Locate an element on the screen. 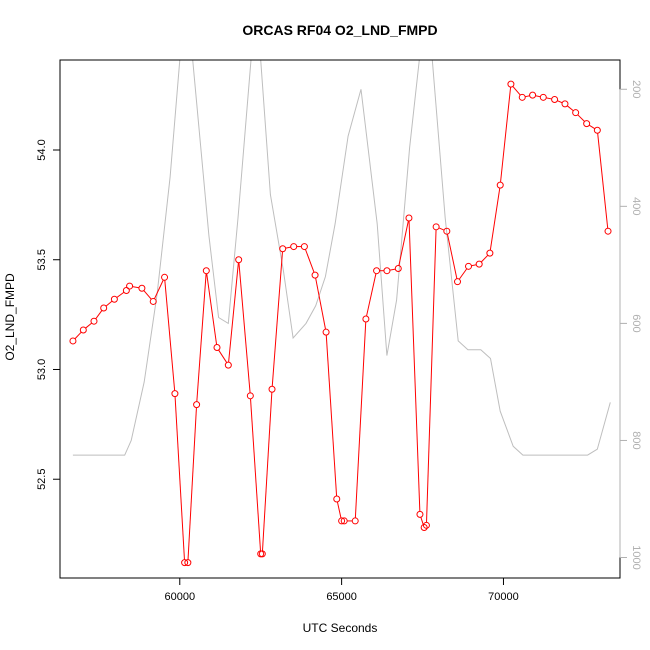 The image size is (650, 650). x-tick-label: 60000 is located at coordinates (179, 597).